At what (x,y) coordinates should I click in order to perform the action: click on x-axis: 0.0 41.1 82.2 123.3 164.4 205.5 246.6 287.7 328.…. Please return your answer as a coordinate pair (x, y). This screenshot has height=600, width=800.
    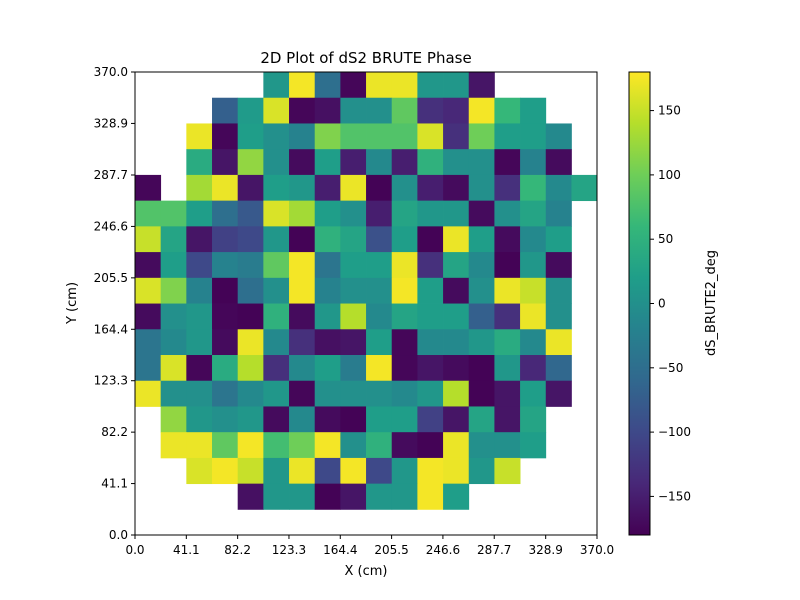
    Looking at the image, I should click on (369, 546).